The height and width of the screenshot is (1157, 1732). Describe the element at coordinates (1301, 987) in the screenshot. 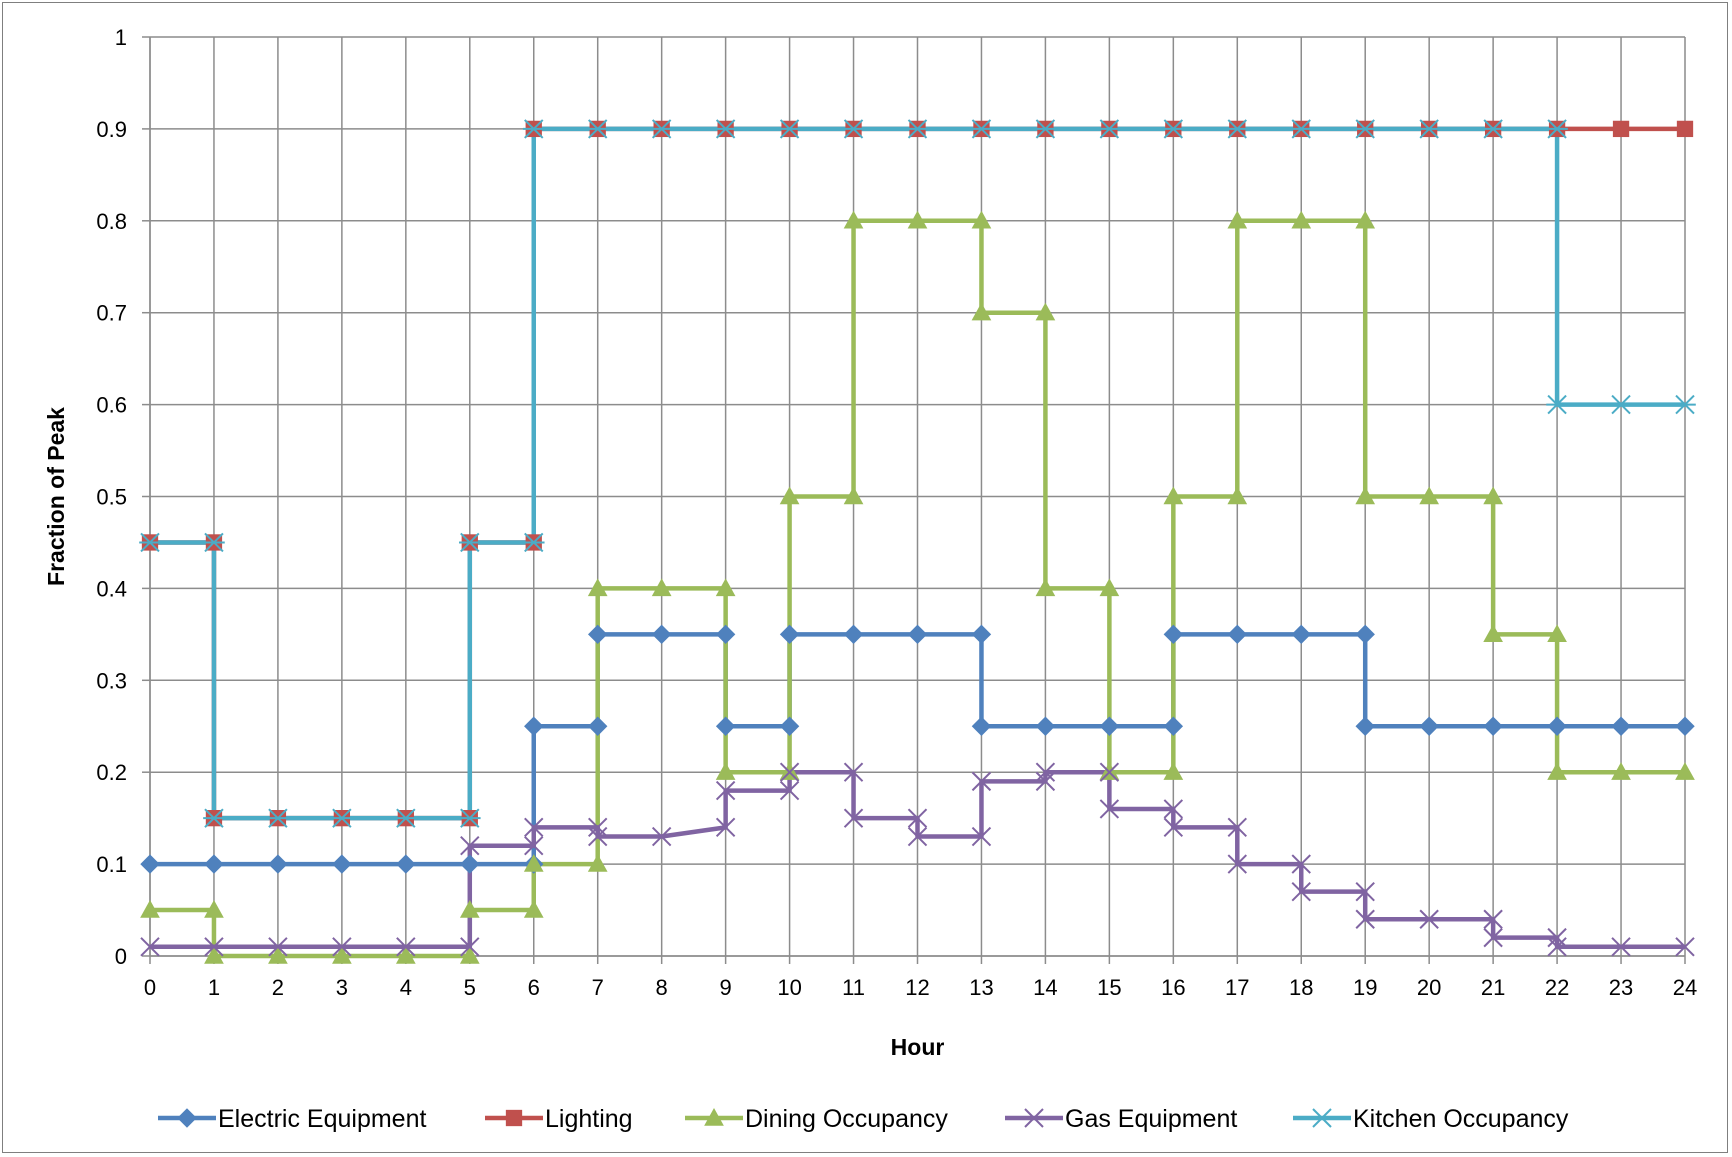

I see `x-tick-label: 18` at that location.